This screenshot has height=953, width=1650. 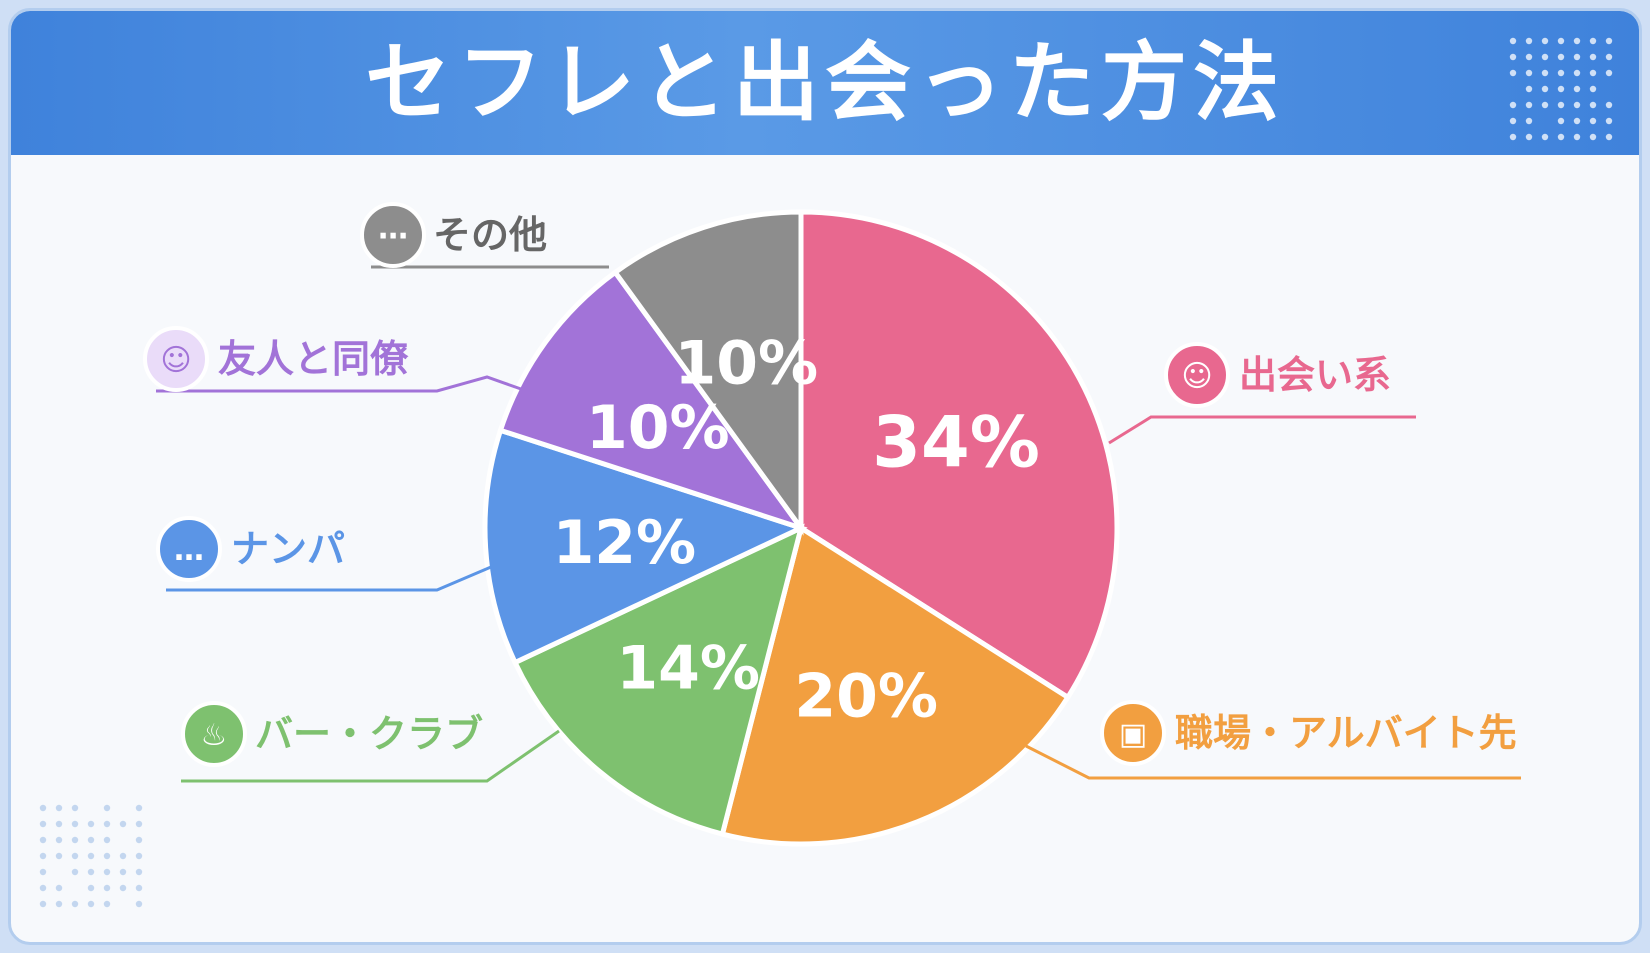 I want to click on beer-mug-icon: ♨, so click(x=214, y=734).